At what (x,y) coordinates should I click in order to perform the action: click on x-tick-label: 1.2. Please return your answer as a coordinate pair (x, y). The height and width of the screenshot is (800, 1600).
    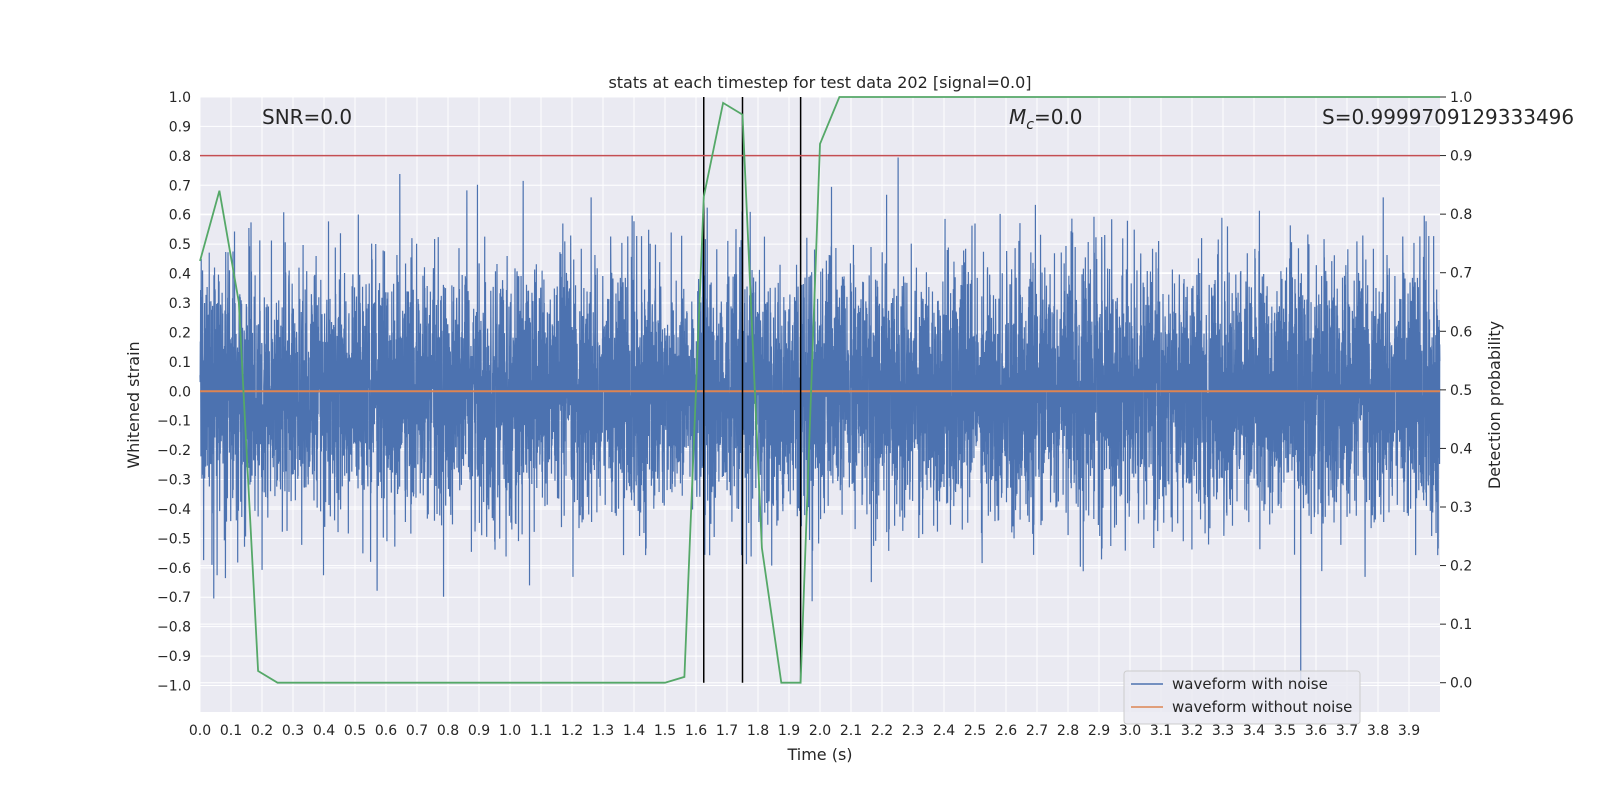
    Looking at the image, I should click on (572, 731).